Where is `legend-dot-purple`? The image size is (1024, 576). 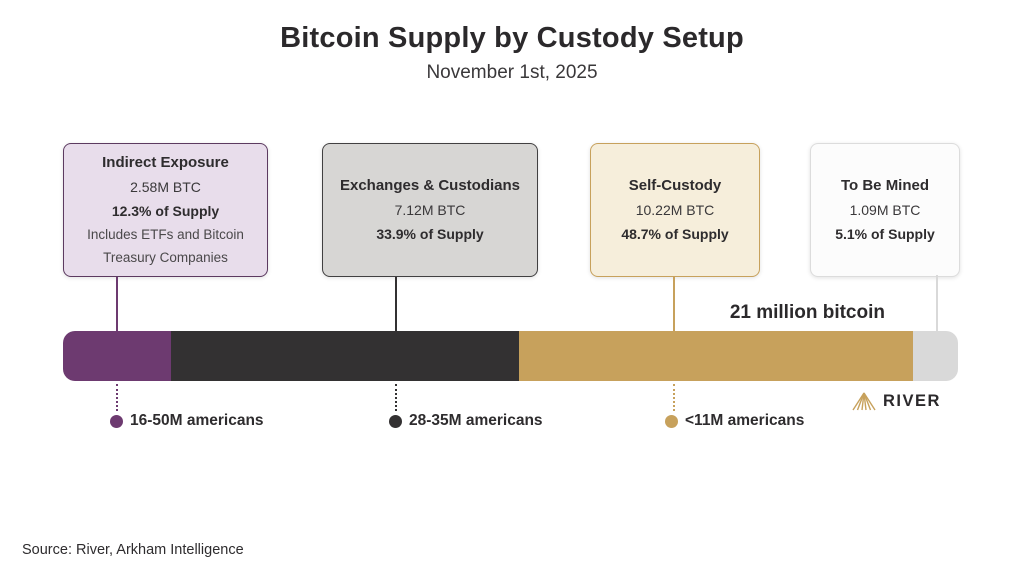 legend-dot-purple is located at coordinates (116, 421).